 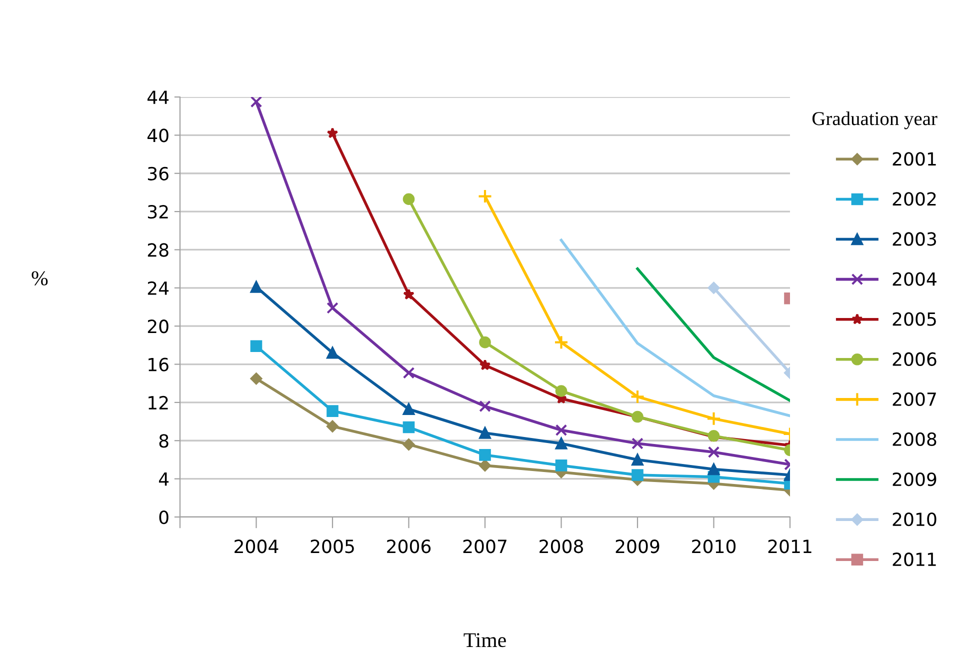 I want to click on x-tick-label: 2007, so click(x=484, y=547).